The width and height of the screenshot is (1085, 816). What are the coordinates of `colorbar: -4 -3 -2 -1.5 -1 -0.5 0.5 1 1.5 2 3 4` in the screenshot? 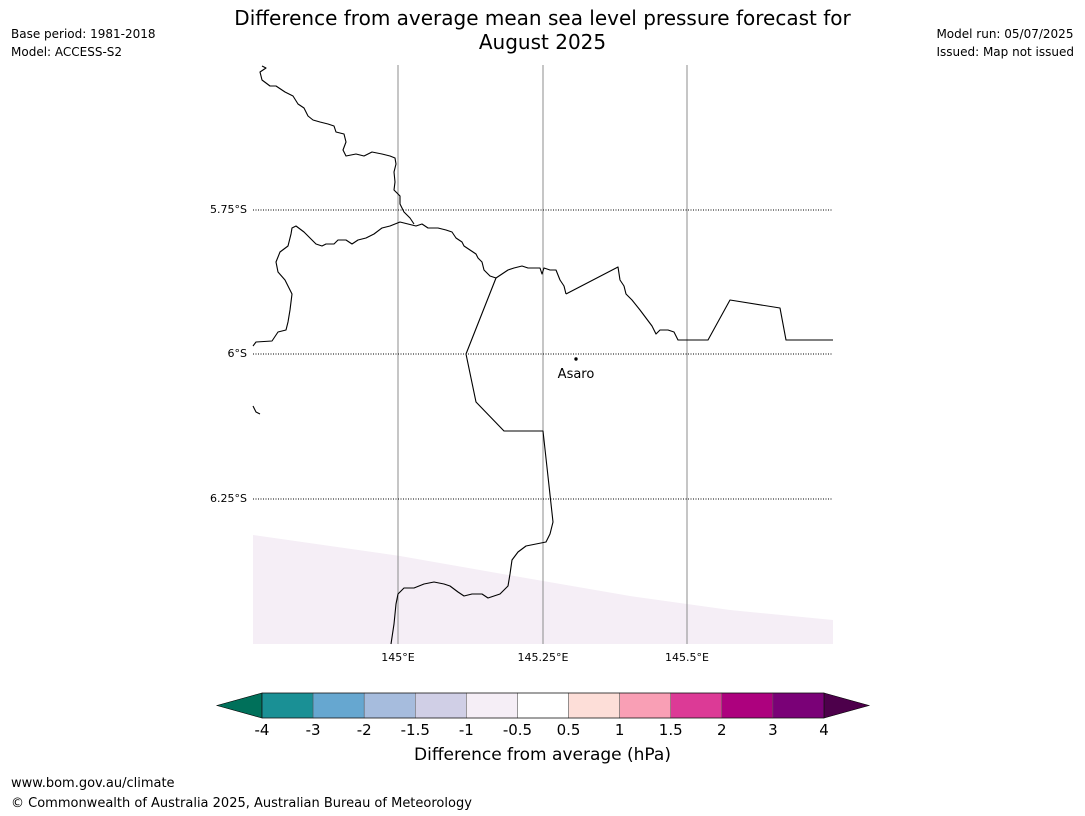 It's located at (543, 715).